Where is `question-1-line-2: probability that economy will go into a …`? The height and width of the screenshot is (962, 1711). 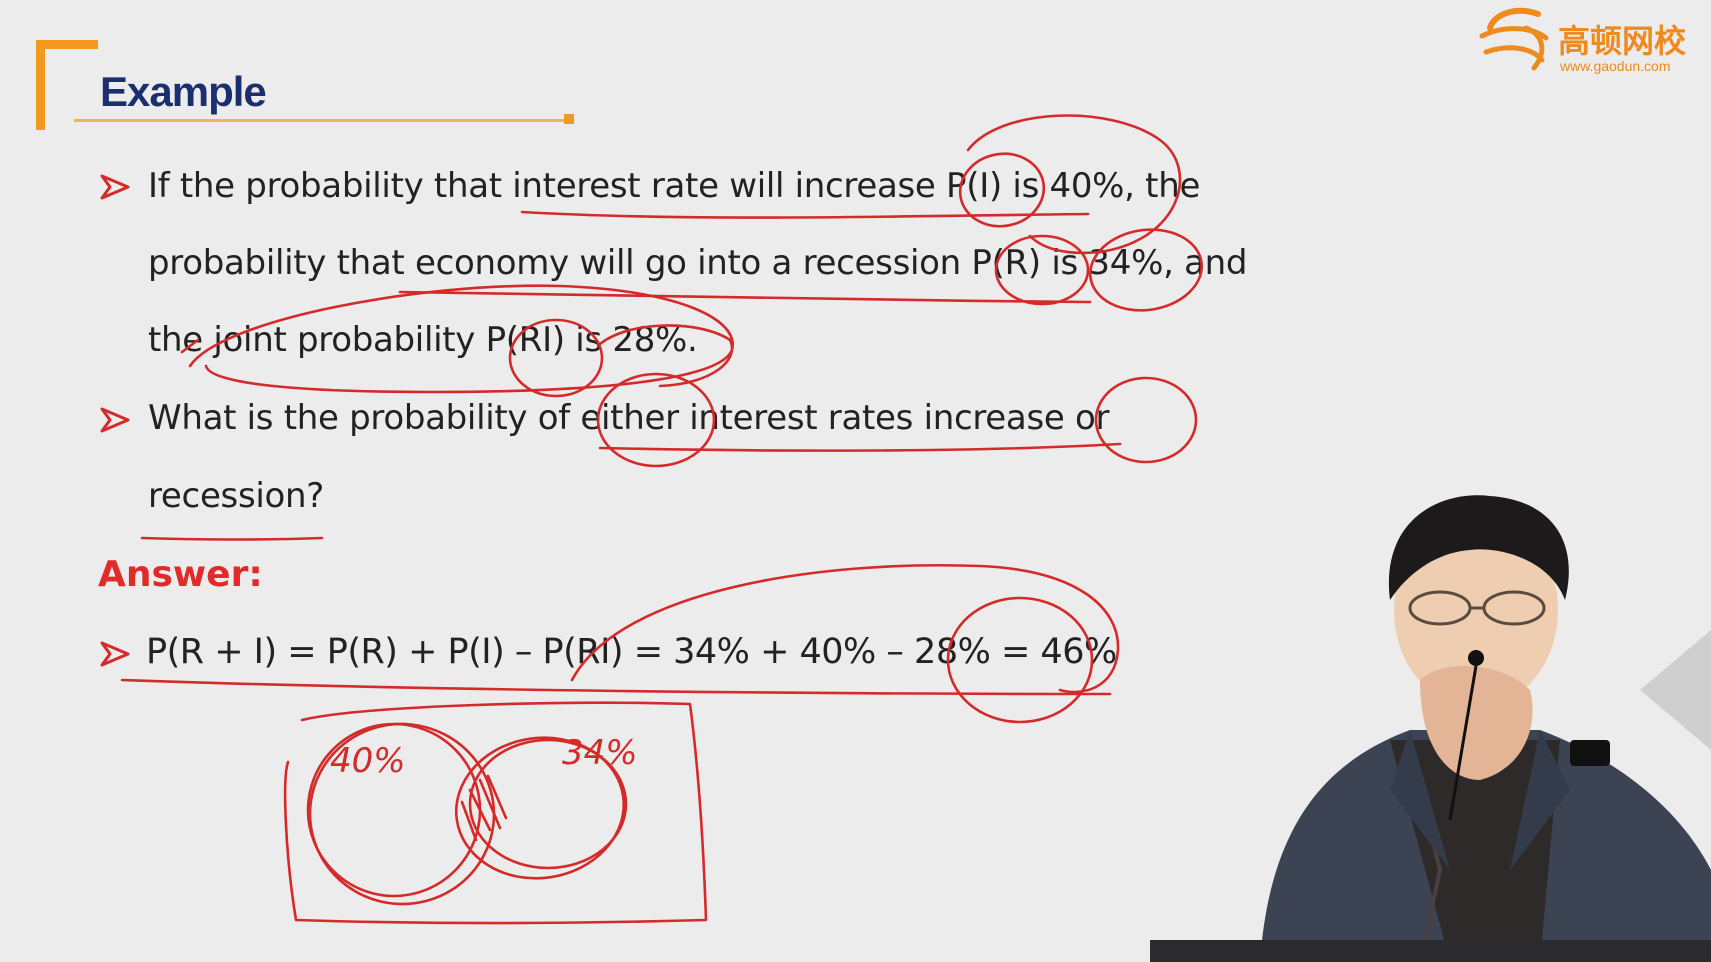 question-1-line-2: probability that economy will go into a … is located at coordinates (698, 263).